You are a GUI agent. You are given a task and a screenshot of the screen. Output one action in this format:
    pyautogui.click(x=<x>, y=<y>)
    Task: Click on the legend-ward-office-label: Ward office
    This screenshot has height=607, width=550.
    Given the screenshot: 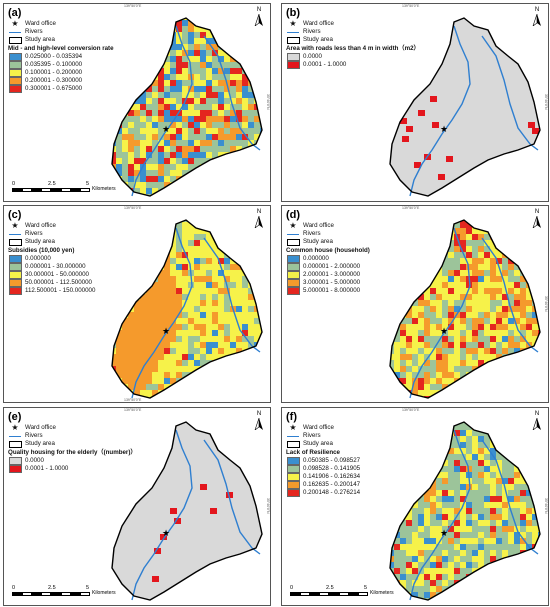 What is the action you would take?
    pyautogui.click(x=318, y=23)
    